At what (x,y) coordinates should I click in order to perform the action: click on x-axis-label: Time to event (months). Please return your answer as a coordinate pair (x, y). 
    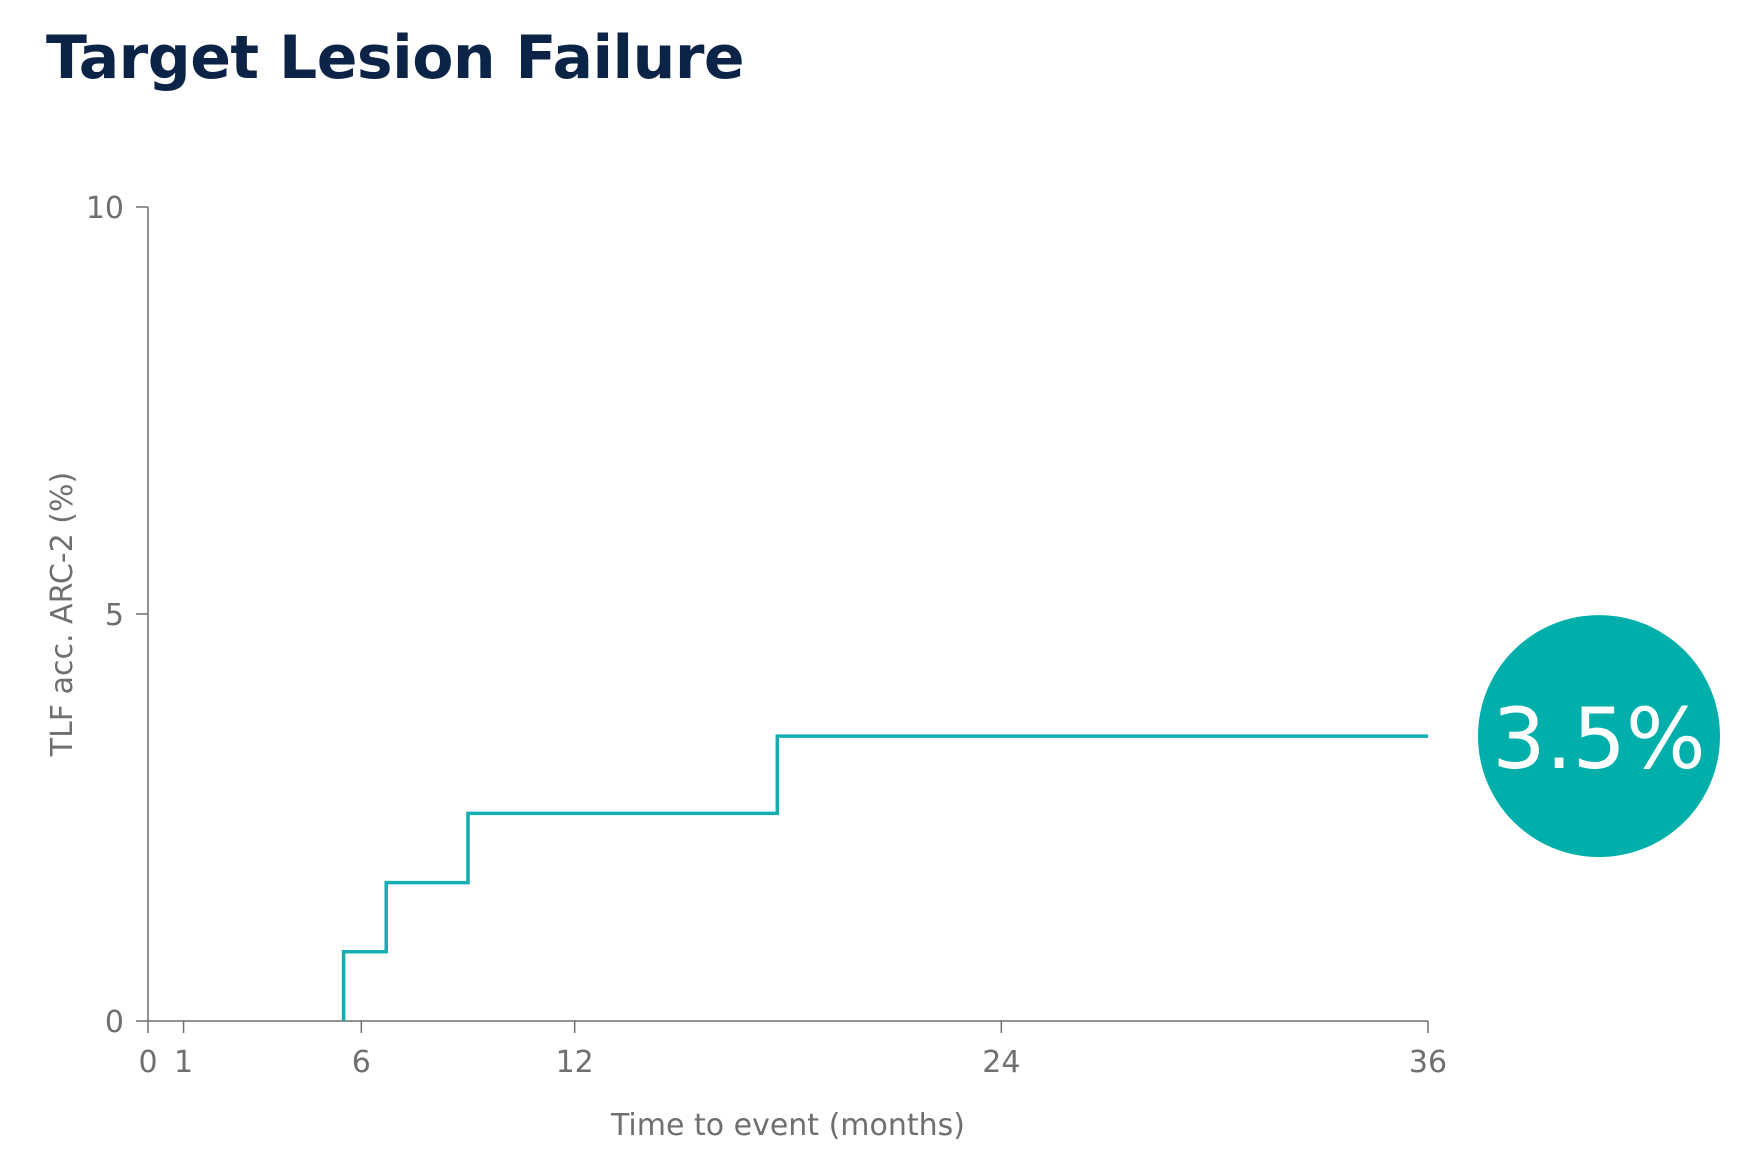
    Looking at the image, I should click on (787, 1125).